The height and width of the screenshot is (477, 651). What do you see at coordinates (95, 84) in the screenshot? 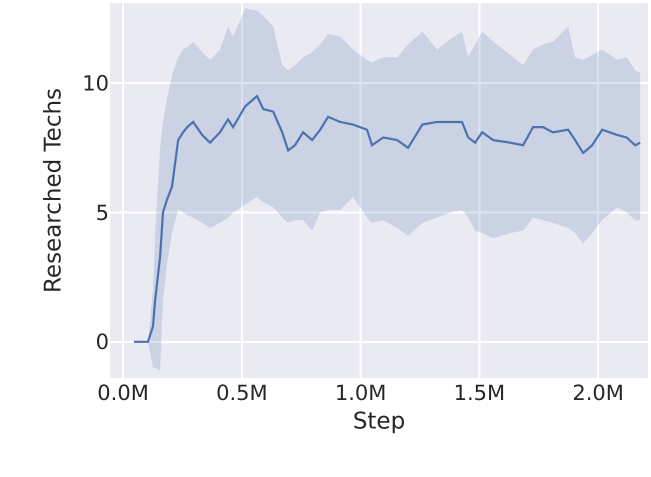
I see `y-tick-label: 10` at bounding box center [95, 84].